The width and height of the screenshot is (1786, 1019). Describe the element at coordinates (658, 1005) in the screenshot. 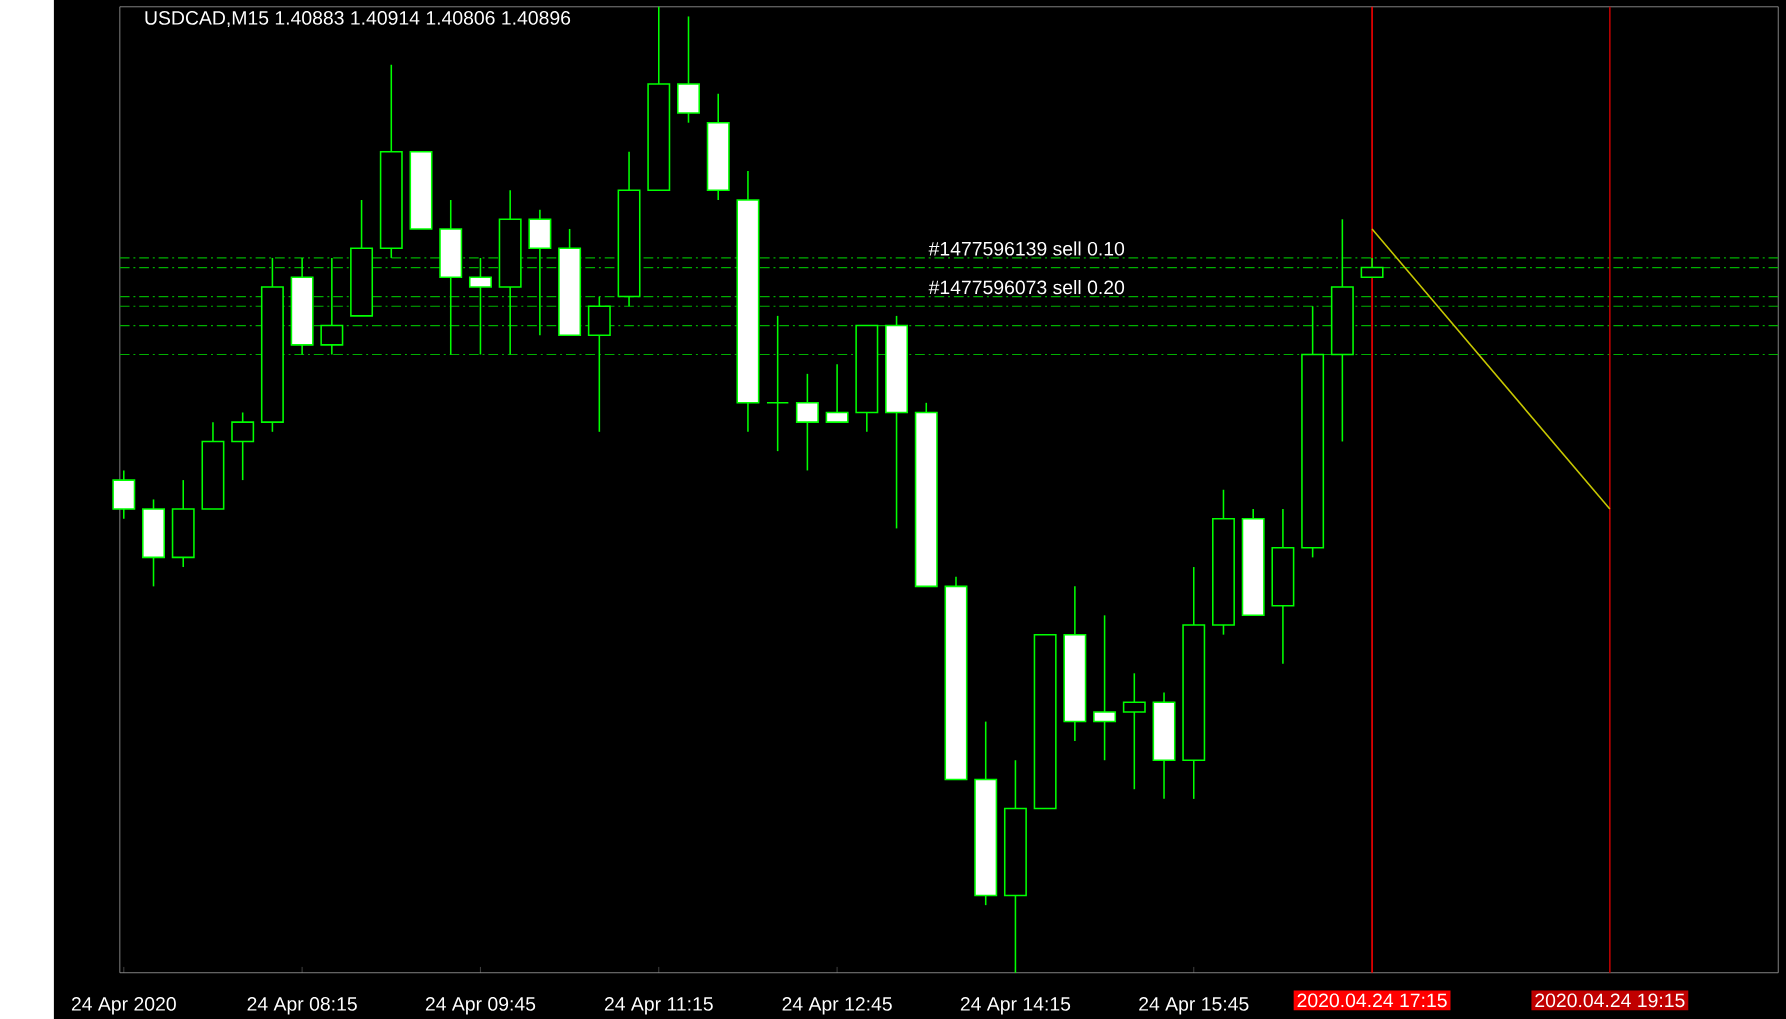

I see `x-tick-label: 24 Apr 11:15` at that location.